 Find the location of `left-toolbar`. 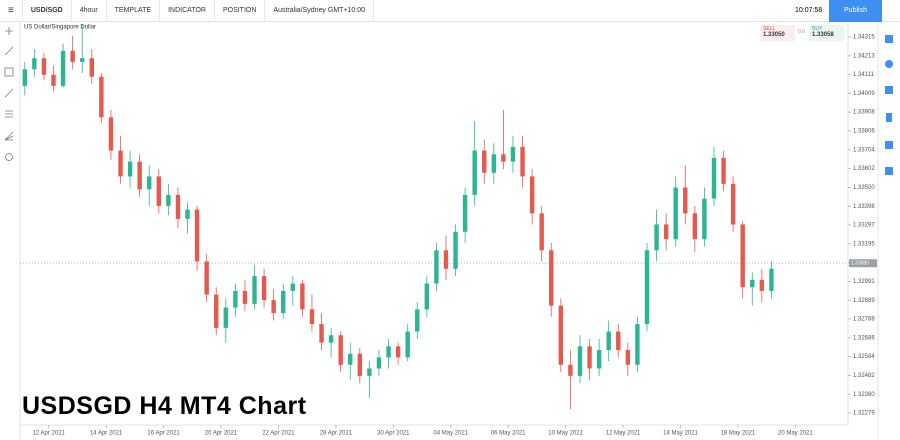

left-toolbar is located at coordinates (10, 231).